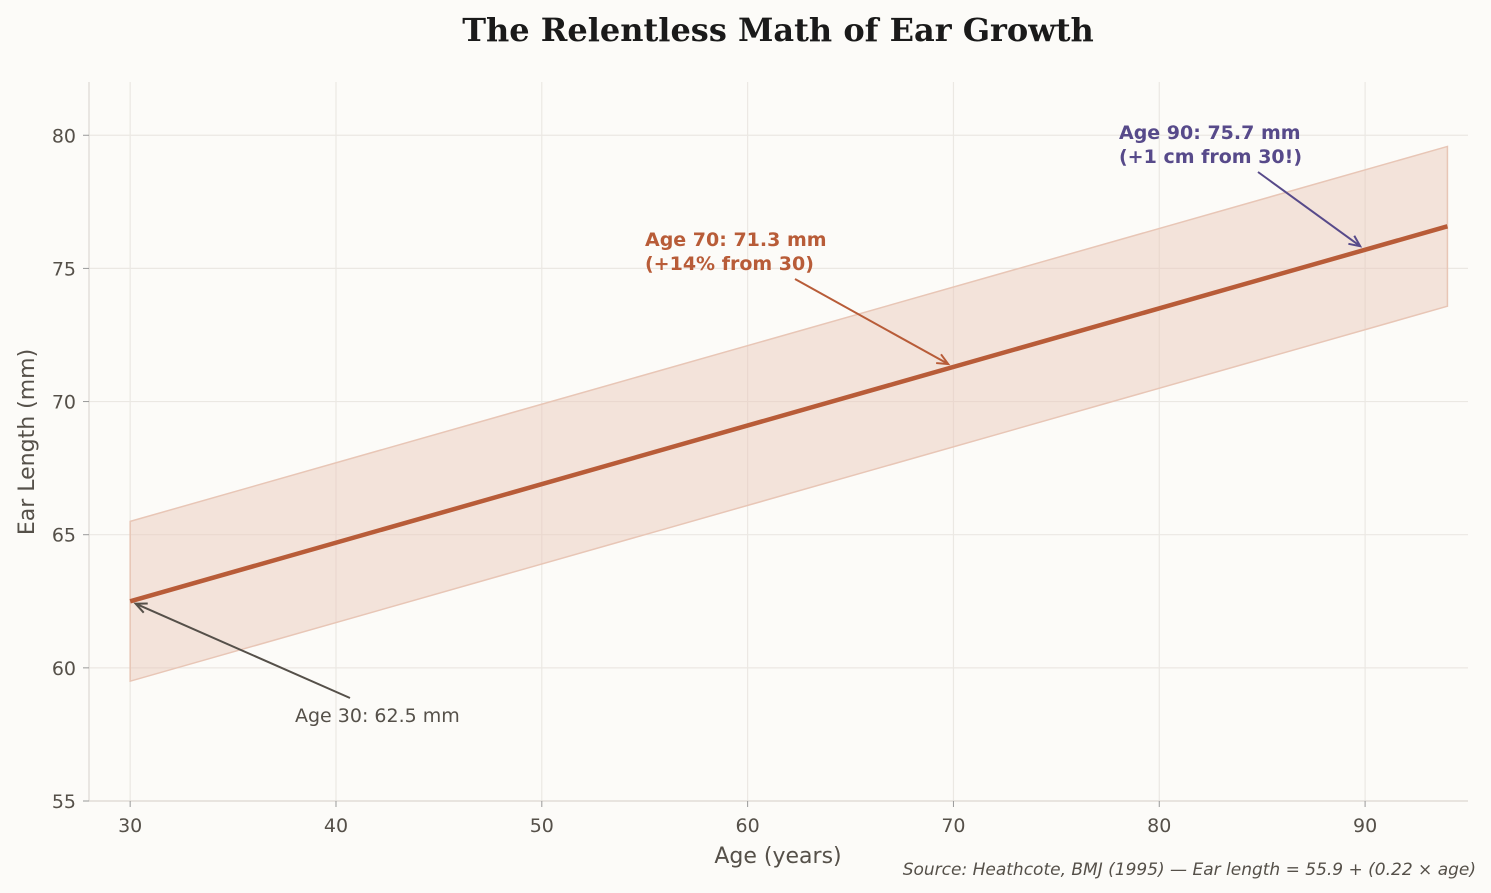 This screenshot has height=893, width=1491. I want to click on x-tick-label: 80, so click(1159, 826).